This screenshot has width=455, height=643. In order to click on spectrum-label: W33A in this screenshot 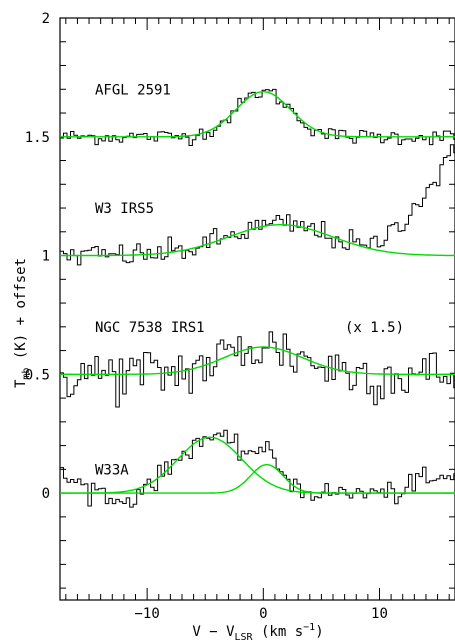, I will do `click(112, 470)`.